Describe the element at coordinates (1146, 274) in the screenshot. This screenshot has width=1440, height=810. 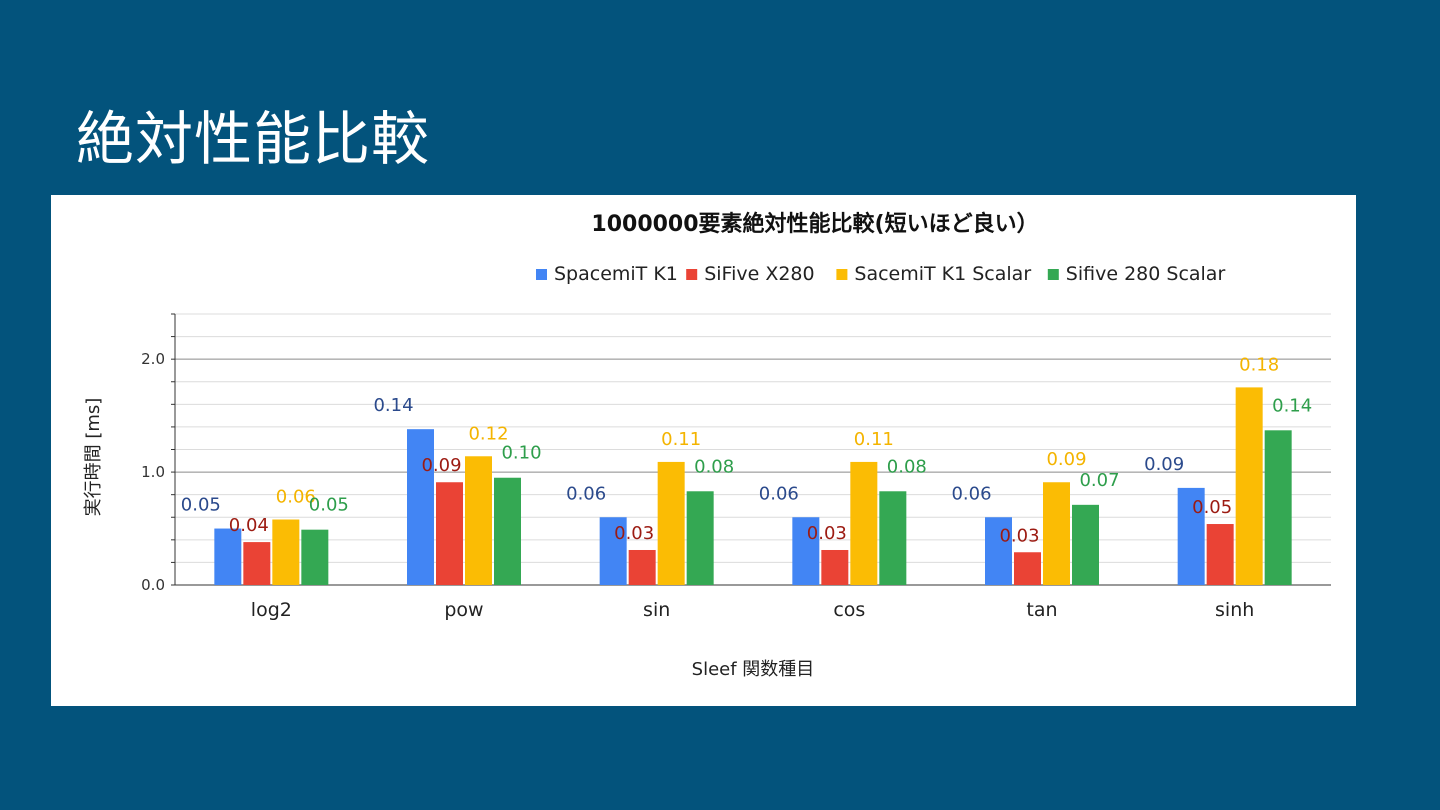
I see `legend-label: Sifive 280 Scalar` at that location.